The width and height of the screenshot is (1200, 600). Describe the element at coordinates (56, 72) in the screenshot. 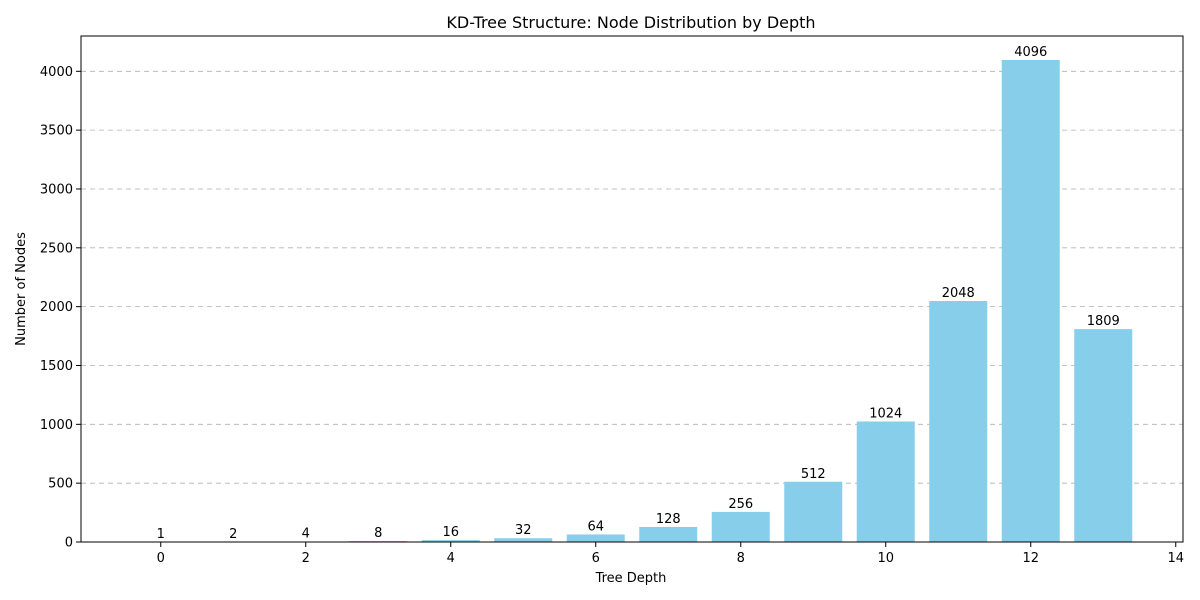

I see `y-tick-label: 4000` at that location.